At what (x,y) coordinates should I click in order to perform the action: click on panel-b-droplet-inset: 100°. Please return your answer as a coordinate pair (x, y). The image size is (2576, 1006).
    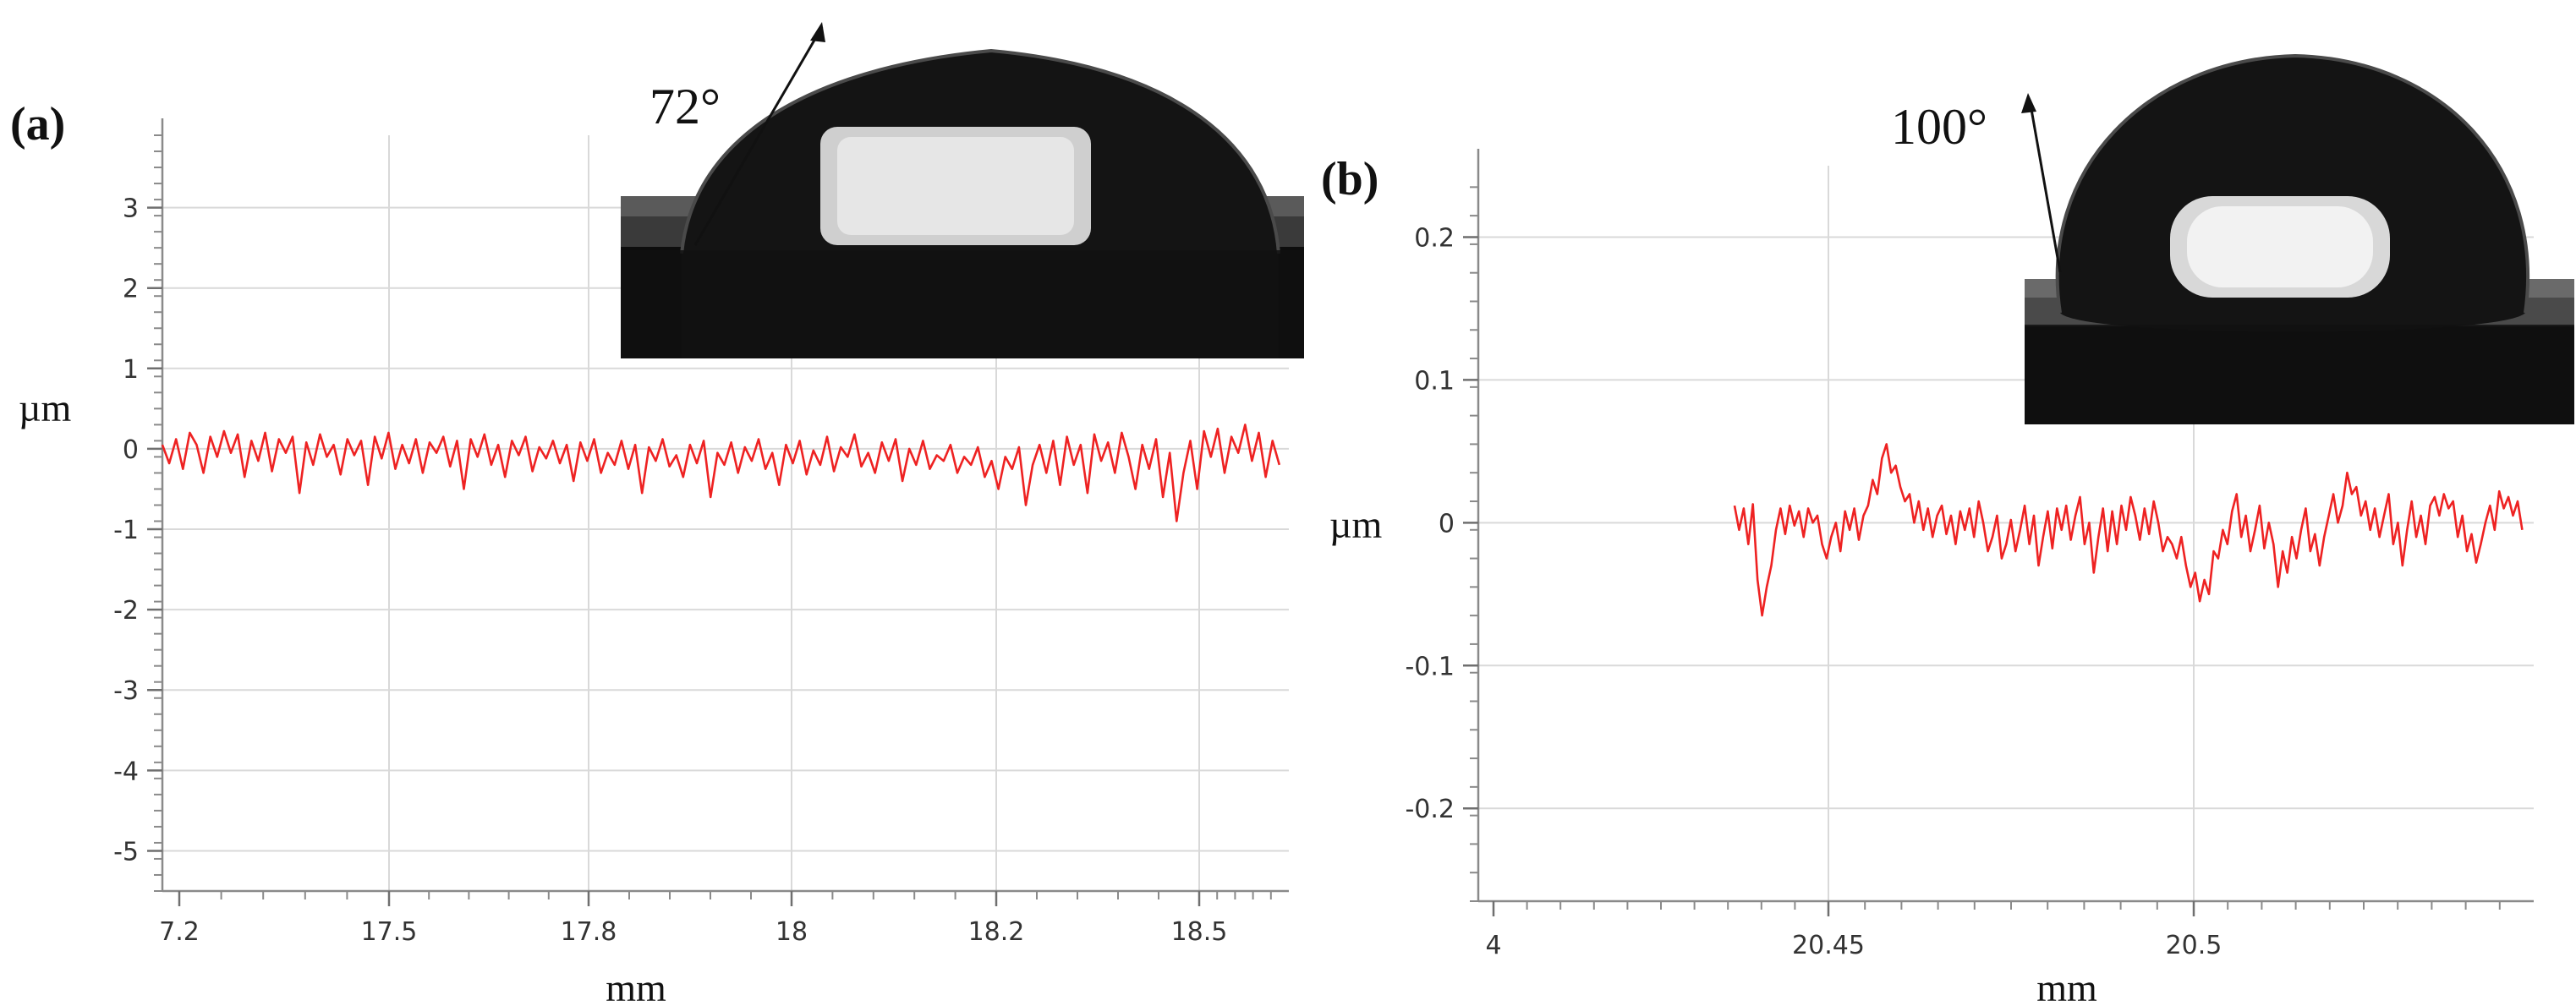
    Looking at the image, I should click on (2232, 238).